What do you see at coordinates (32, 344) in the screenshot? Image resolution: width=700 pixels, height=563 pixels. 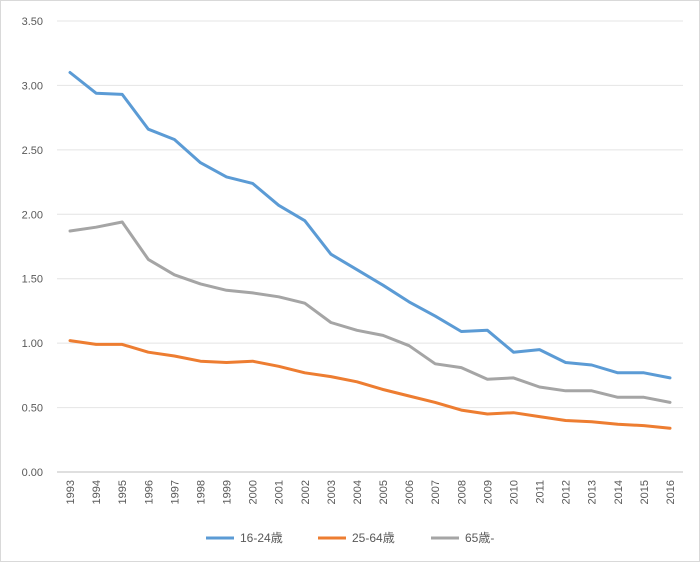 I see `y-tick-label: 1.00` at bounding box center [32, 344].